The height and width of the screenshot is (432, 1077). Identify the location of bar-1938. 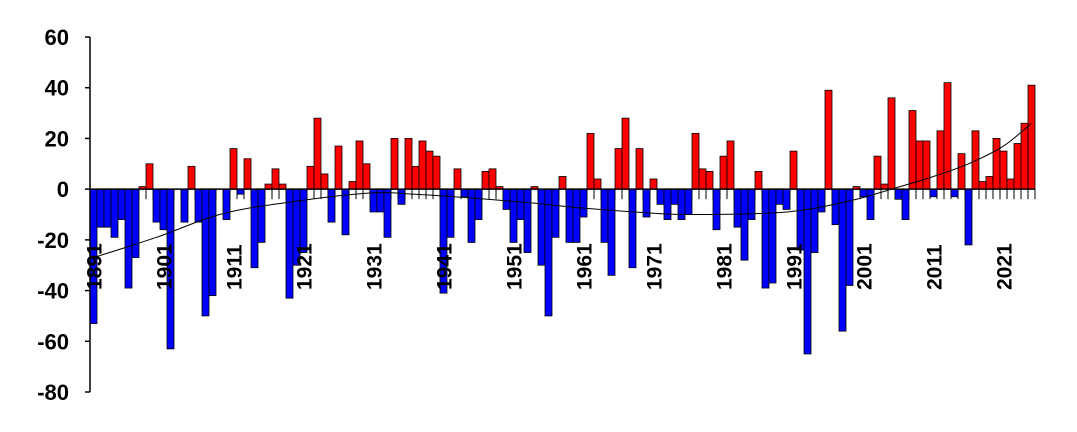
(422, 165).